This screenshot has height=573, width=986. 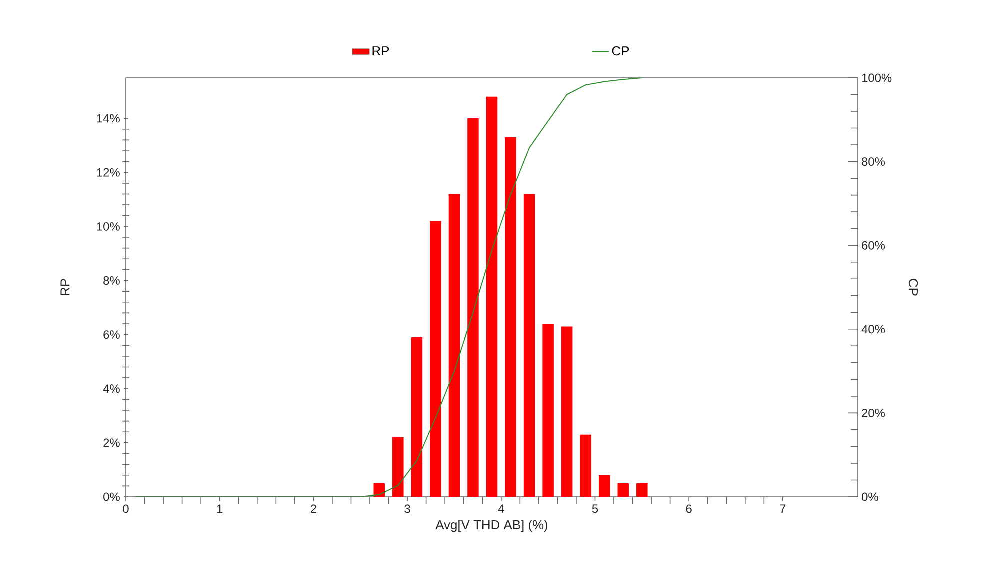 What do you see at coordinates (783, 508) in the screenshot?
I see `x-tick-label: 7` at bounding box center [783, 508].